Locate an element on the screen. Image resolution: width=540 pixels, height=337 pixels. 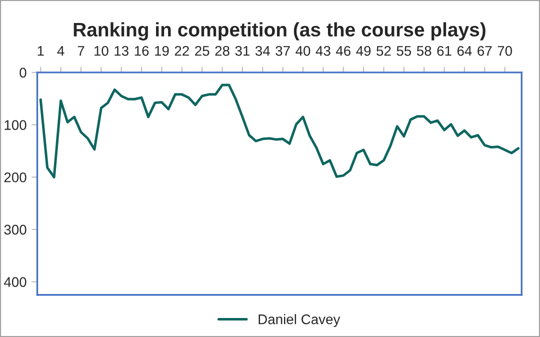
chart-title: Ranking in competition (as the course plays) is located at coordinates (280, 31).